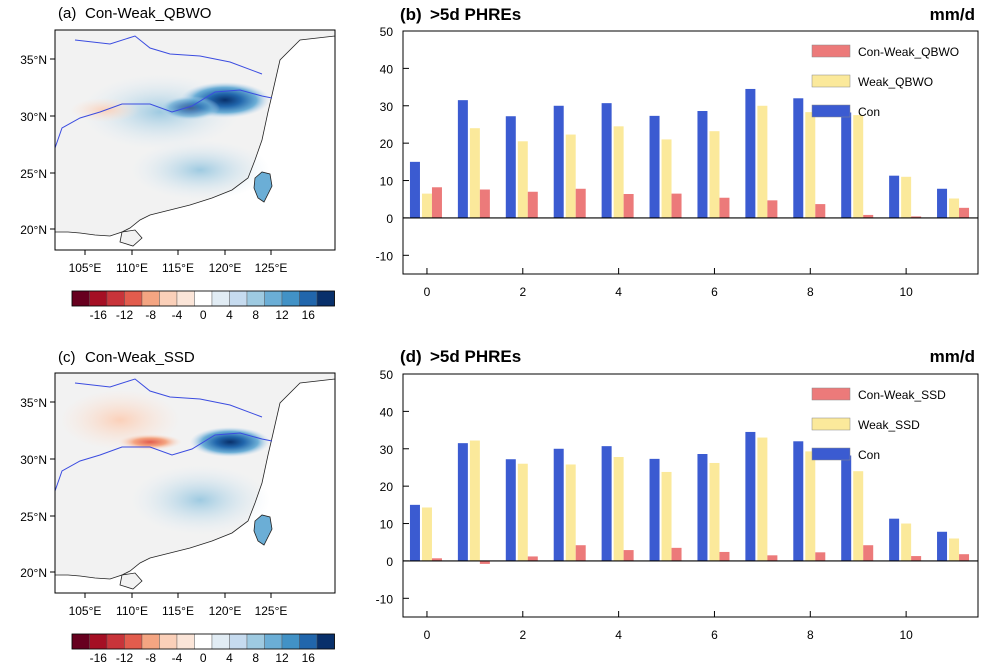 The height and width of the screenshot is (667, 983). What do you see at coordinates (385, 256) in the screenshot?
I see `y-tick-label: -10` at bounding box center [385, 256].